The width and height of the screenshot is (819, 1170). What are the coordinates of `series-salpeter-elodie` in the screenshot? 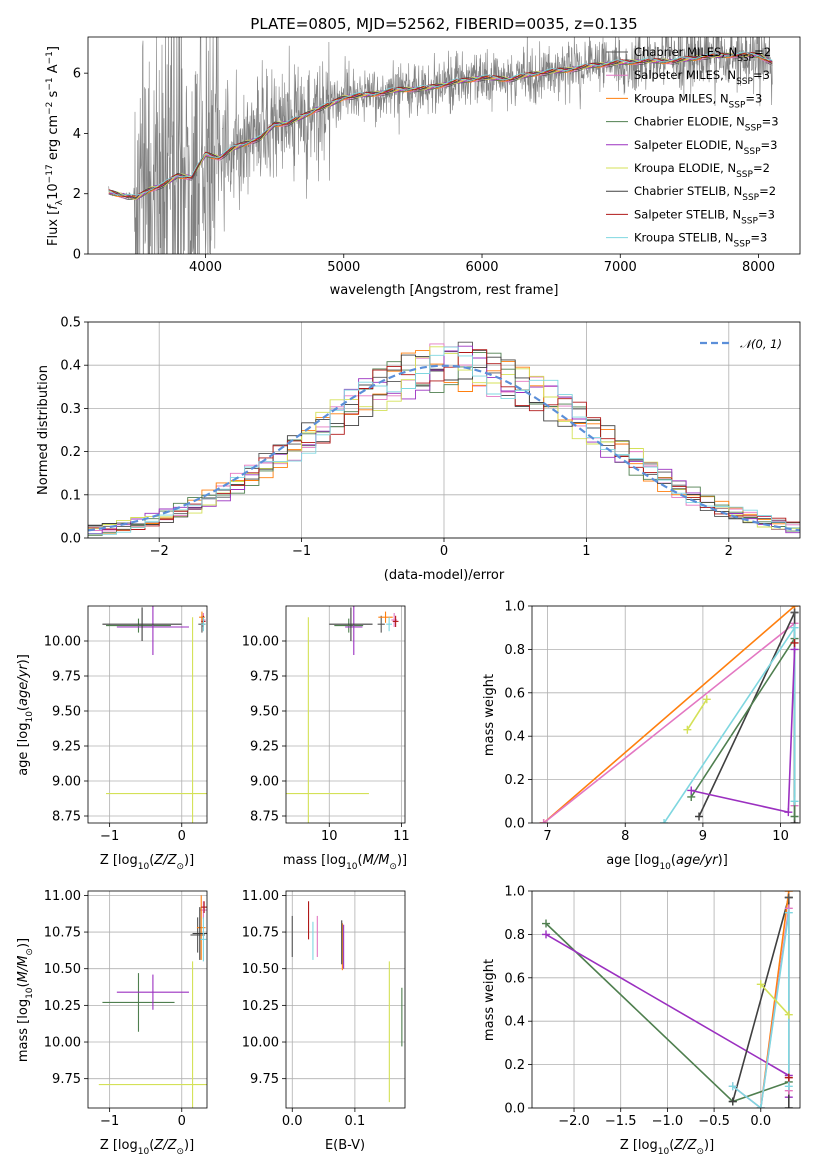 It's located at (743, 731).